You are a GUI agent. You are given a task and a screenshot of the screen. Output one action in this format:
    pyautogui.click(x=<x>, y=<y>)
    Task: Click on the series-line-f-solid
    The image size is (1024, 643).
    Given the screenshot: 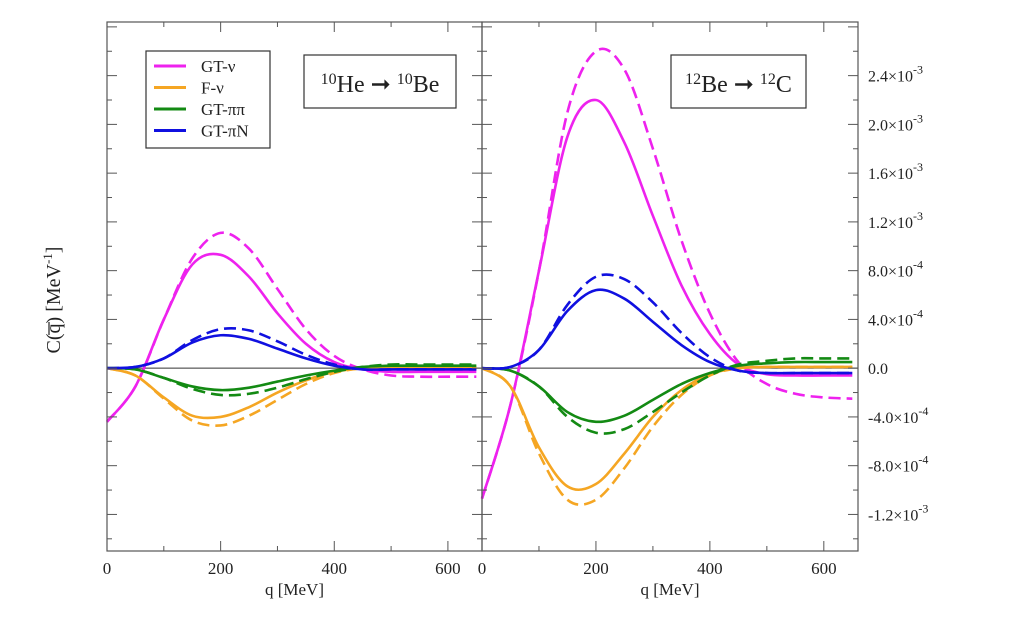 What is the action you would take?
    pyautogui.click(x=667, y=428)
    